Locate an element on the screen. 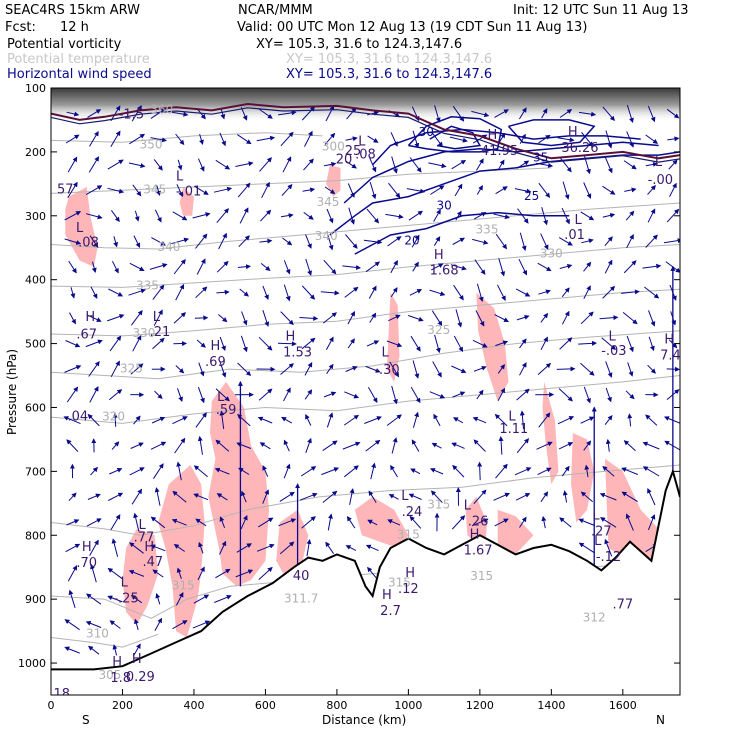 The width and height of the screenshot is (740, 740). pv-contour-label: .70 is located at coordinates (86, 563).